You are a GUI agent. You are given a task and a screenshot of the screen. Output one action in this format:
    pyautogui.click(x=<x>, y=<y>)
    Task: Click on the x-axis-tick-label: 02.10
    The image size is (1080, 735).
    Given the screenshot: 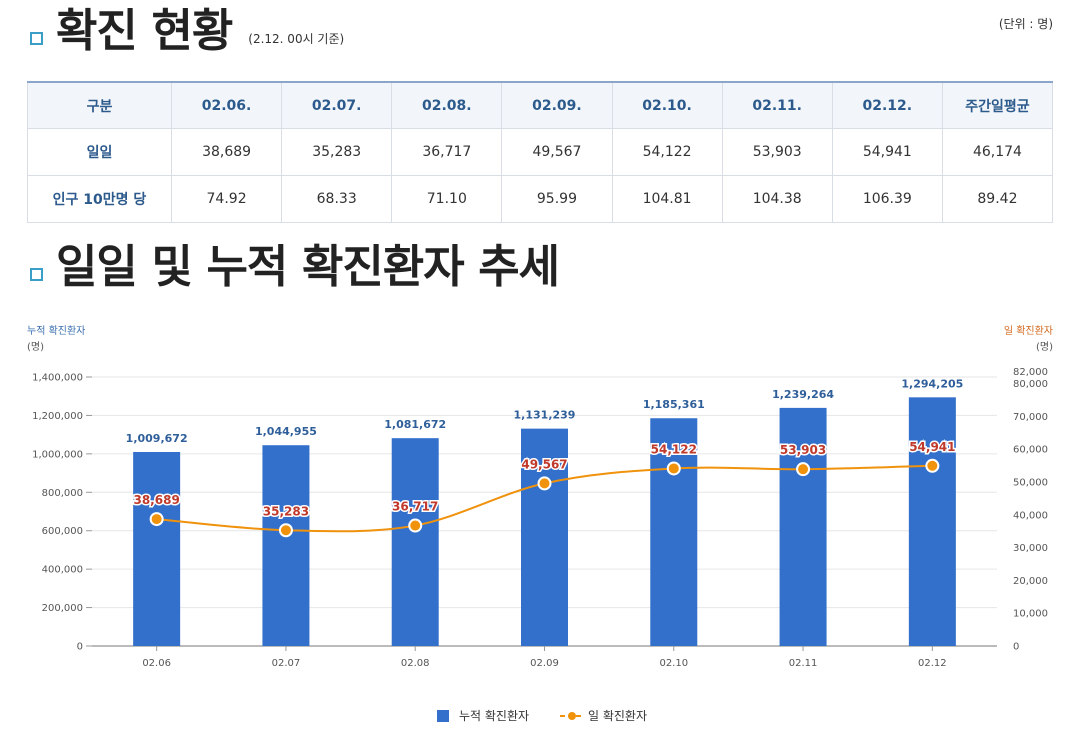 What is the action you would take?
    pyautogui.click(x=673, y=663)
    